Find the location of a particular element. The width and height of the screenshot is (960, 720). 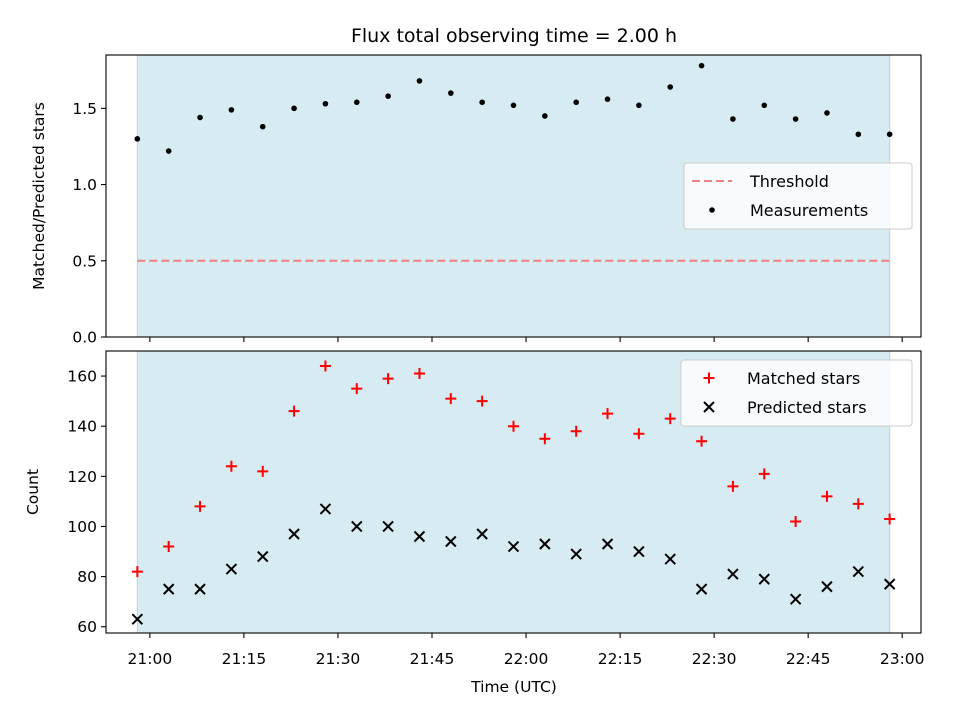

y-tick-label: 100 is located at coordinates (82, 527).